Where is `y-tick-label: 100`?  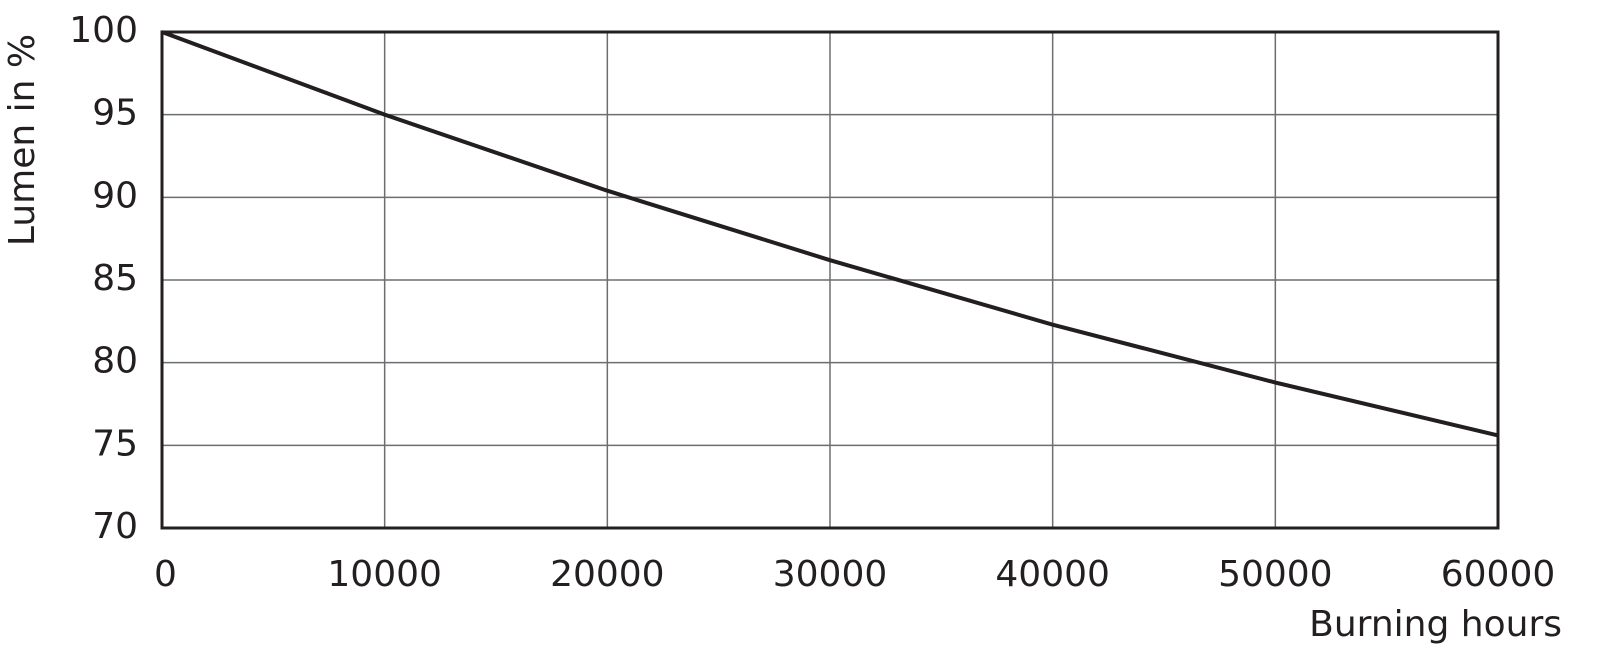 y-tick-label: 100 is located at coordinates (103, 30).